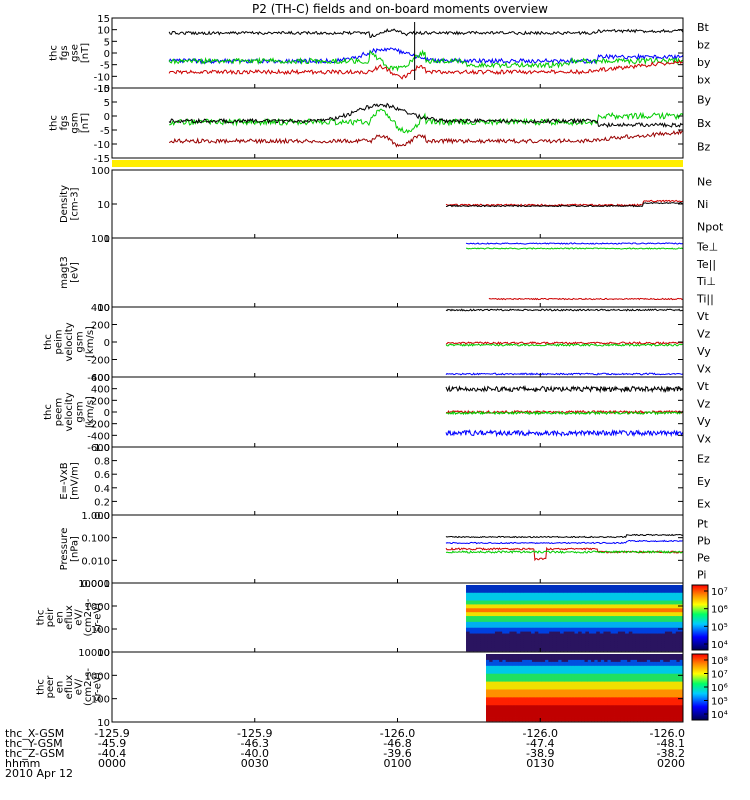 Image resolution: width=750 pixels, height=800 pixels. What do you see at coordinates (90, 412) in the screenshot?
I see `peem-velocity-ylabel-line: [km/s]` at bounding box center [90, 412].